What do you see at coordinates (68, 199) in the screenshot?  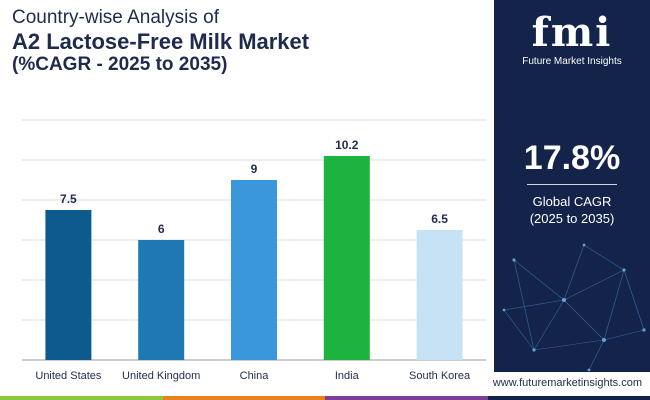 I see `data-label: 7.5` at bounding box center [68, 199].